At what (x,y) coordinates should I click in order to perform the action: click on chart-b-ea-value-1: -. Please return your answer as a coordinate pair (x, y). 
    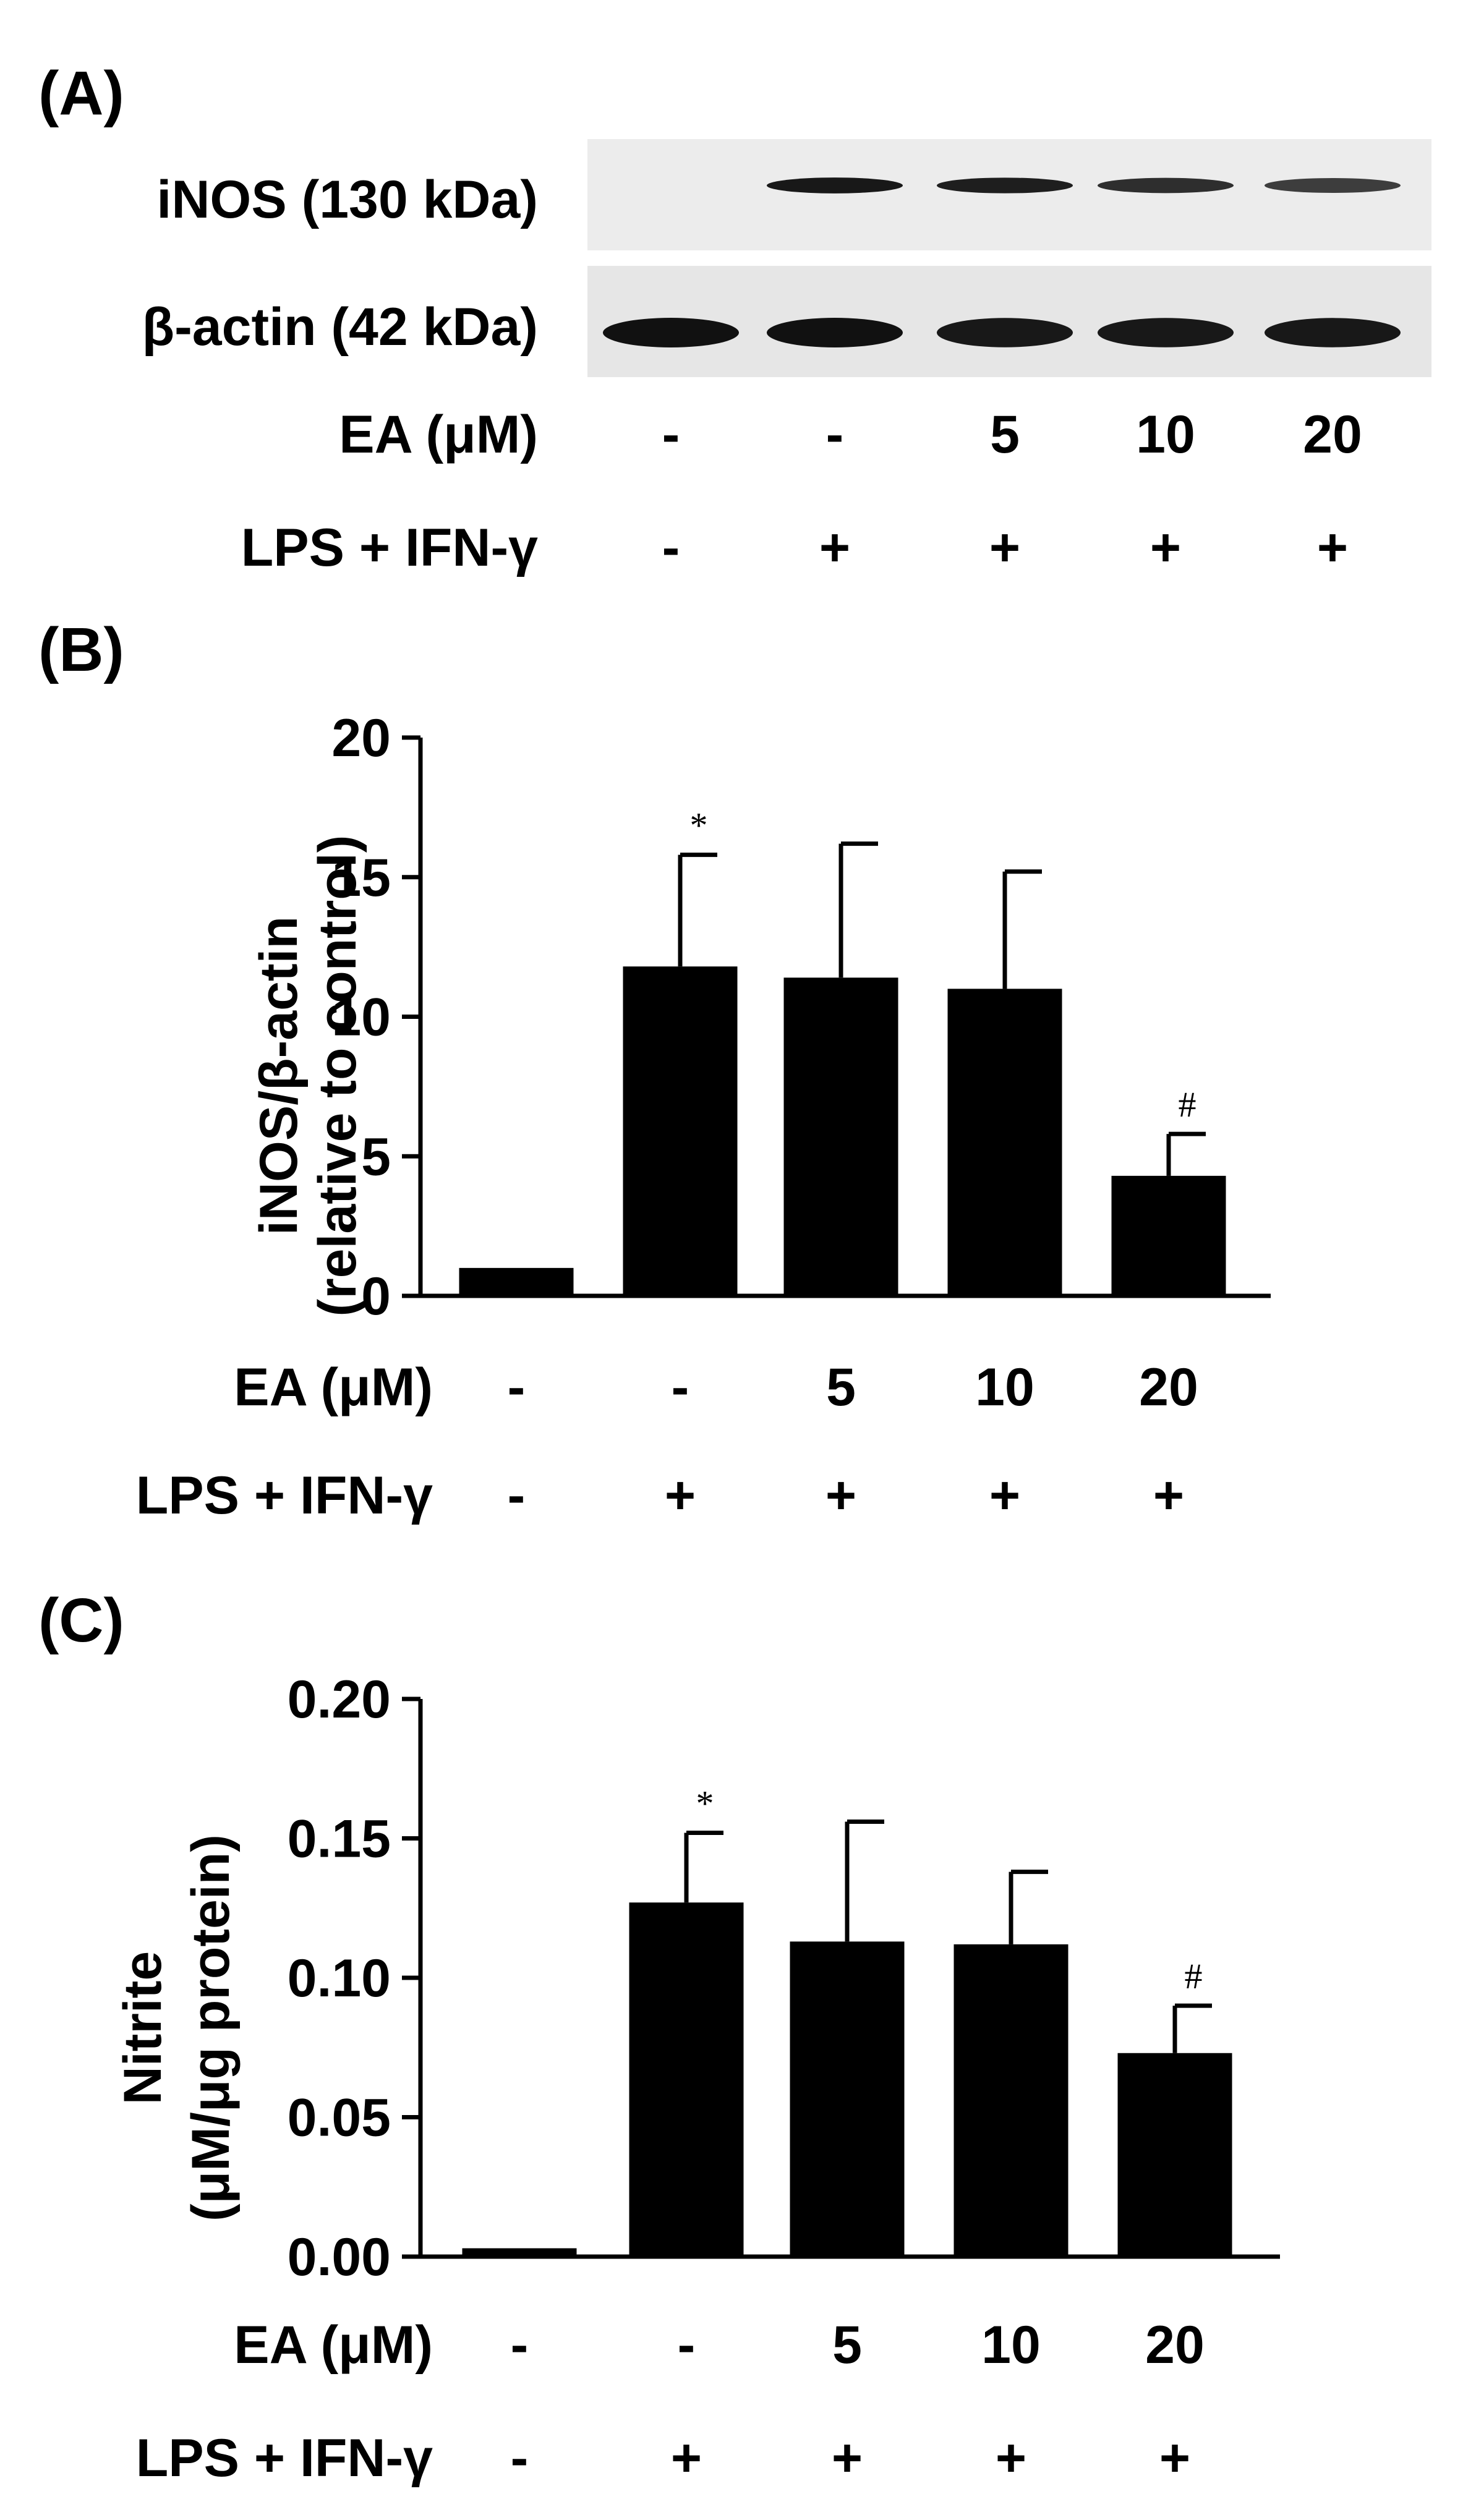
    Looking at the image, I should click on (517, 1387).